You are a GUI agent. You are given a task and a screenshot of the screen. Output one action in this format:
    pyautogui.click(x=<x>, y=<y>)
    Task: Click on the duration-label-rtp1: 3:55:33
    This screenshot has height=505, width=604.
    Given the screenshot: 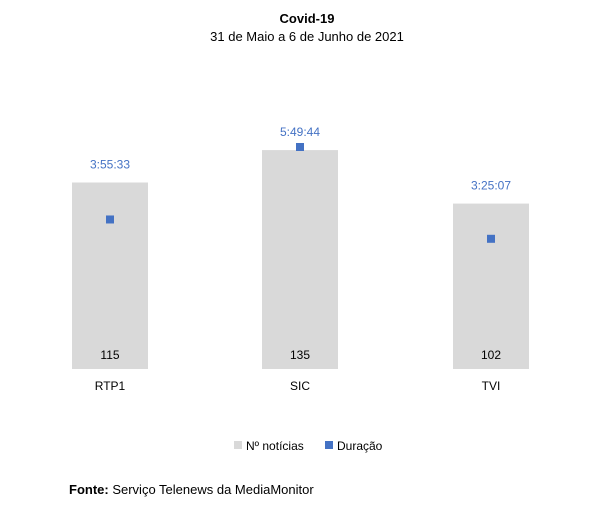 What is the action you would take?
    pyautogui.click(x=110, y=165)
    